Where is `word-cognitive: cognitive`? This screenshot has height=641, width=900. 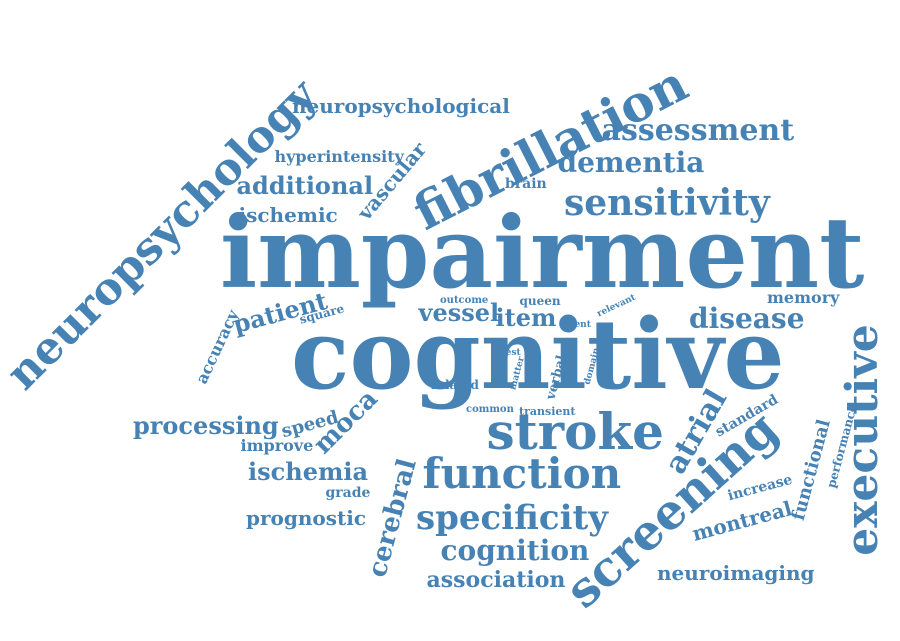 word-cognitive: cognitive is located at coordinates (538, 354).